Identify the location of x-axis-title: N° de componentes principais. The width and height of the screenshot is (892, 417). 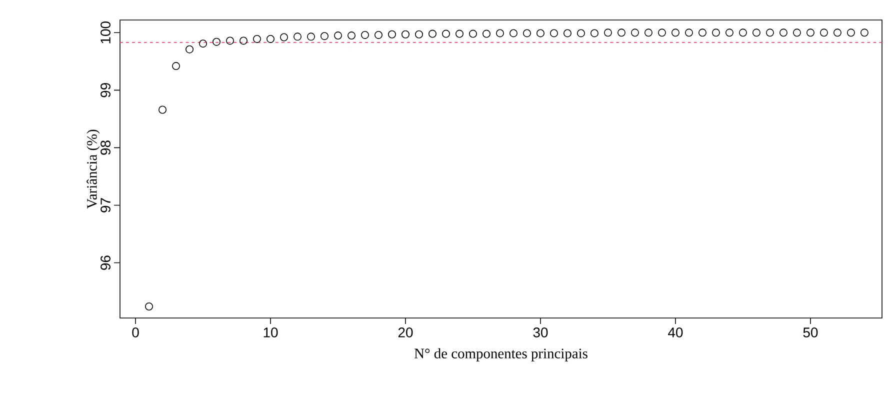
(501, 355).